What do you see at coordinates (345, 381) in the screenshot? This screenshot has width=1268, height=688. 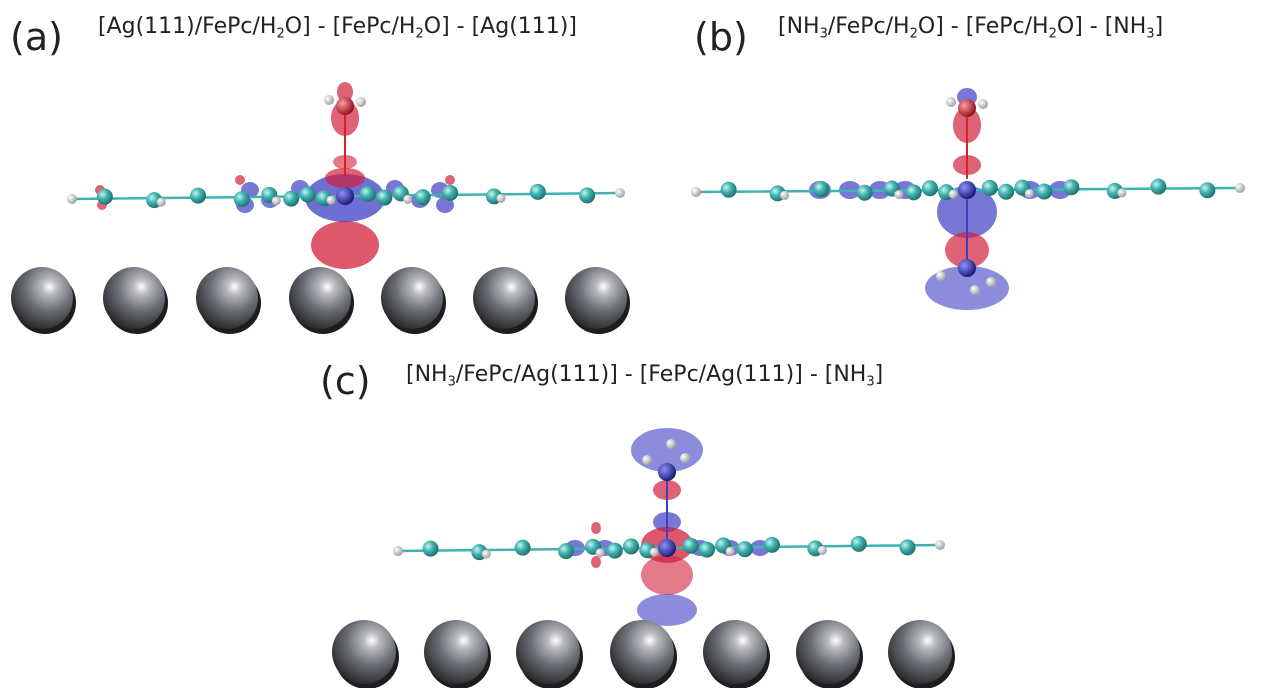 I see `panel-label-c: (c)` at bounding box center [345, 381].